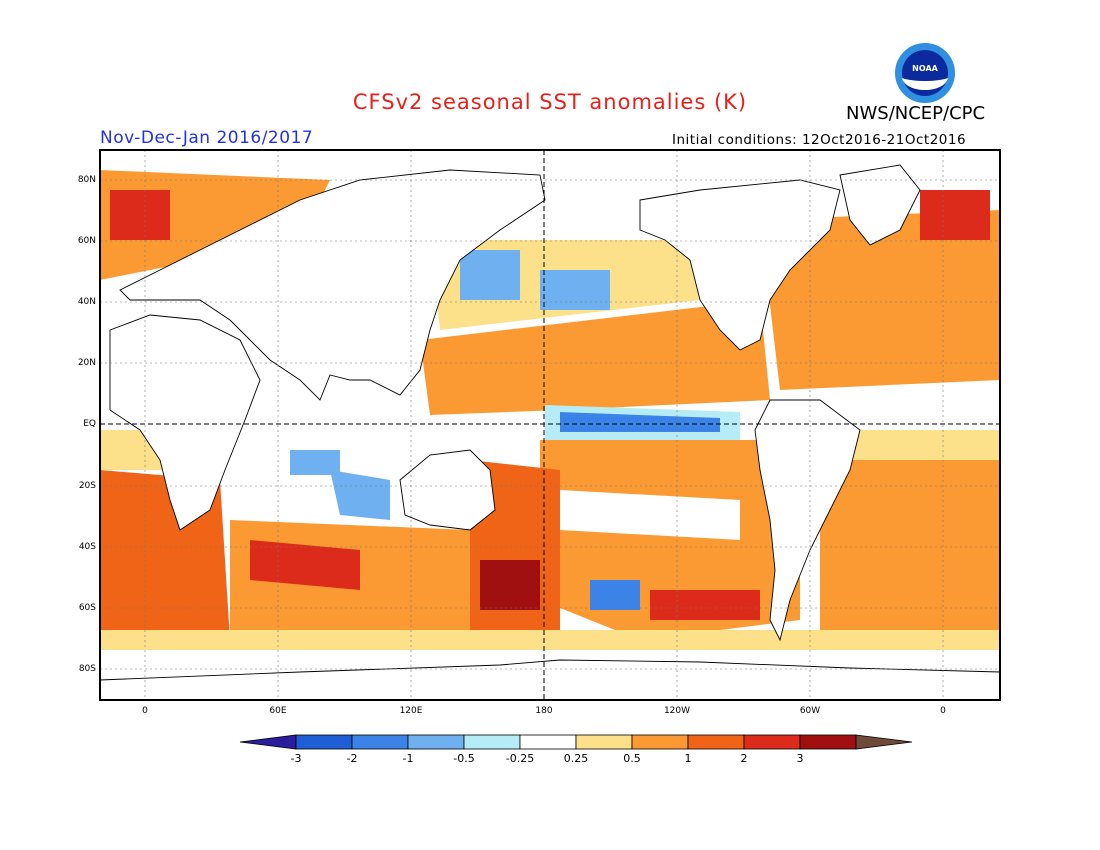 The width and height of the screenshot is (1100, 850). Describe the element at coordinates (464, 758) in the screenshot. I see `colorbar-tick-label: -0.5` at that location.